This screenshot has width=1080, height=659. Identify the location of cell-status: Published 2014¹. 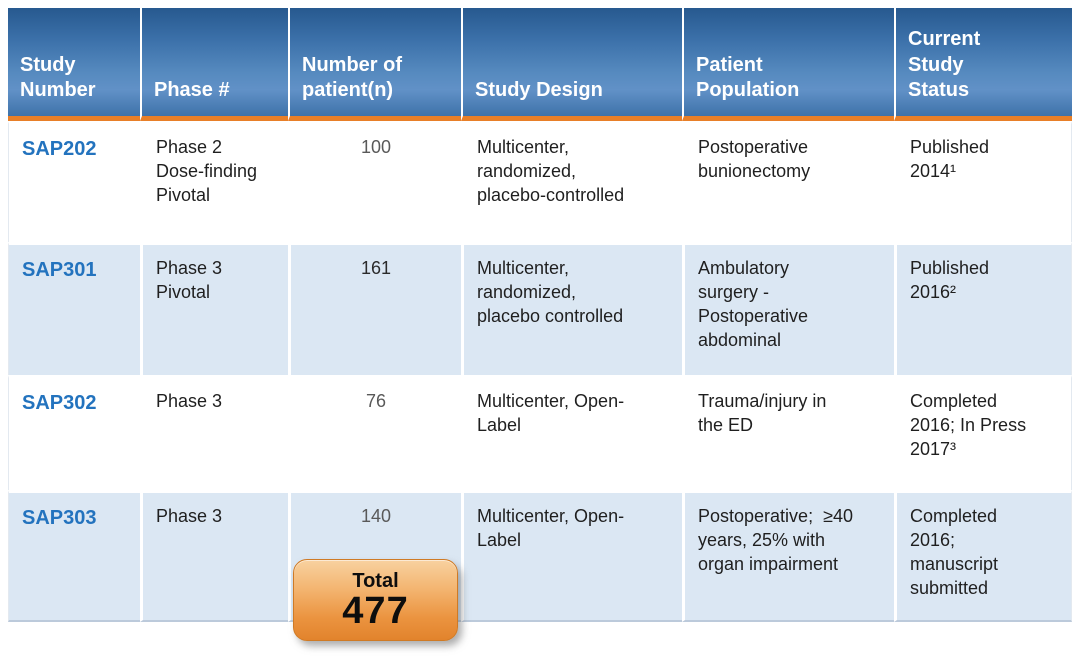
(983, 181).